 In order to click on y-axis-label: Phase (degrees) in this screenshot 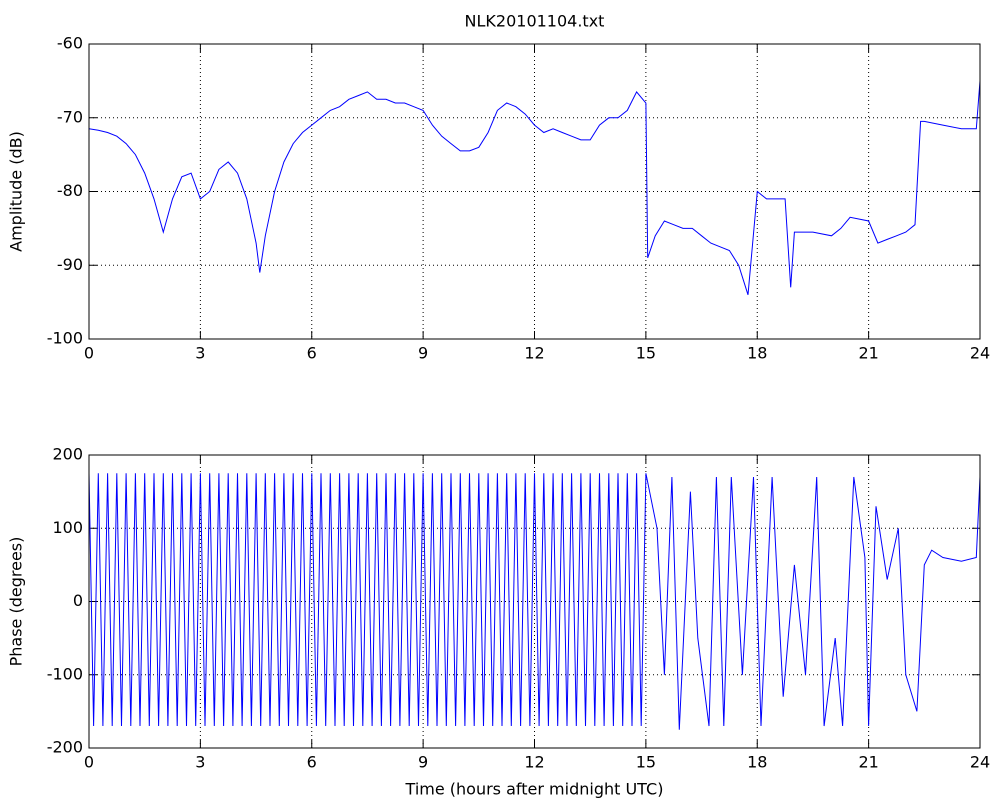, I will do `click(16, 602)`.